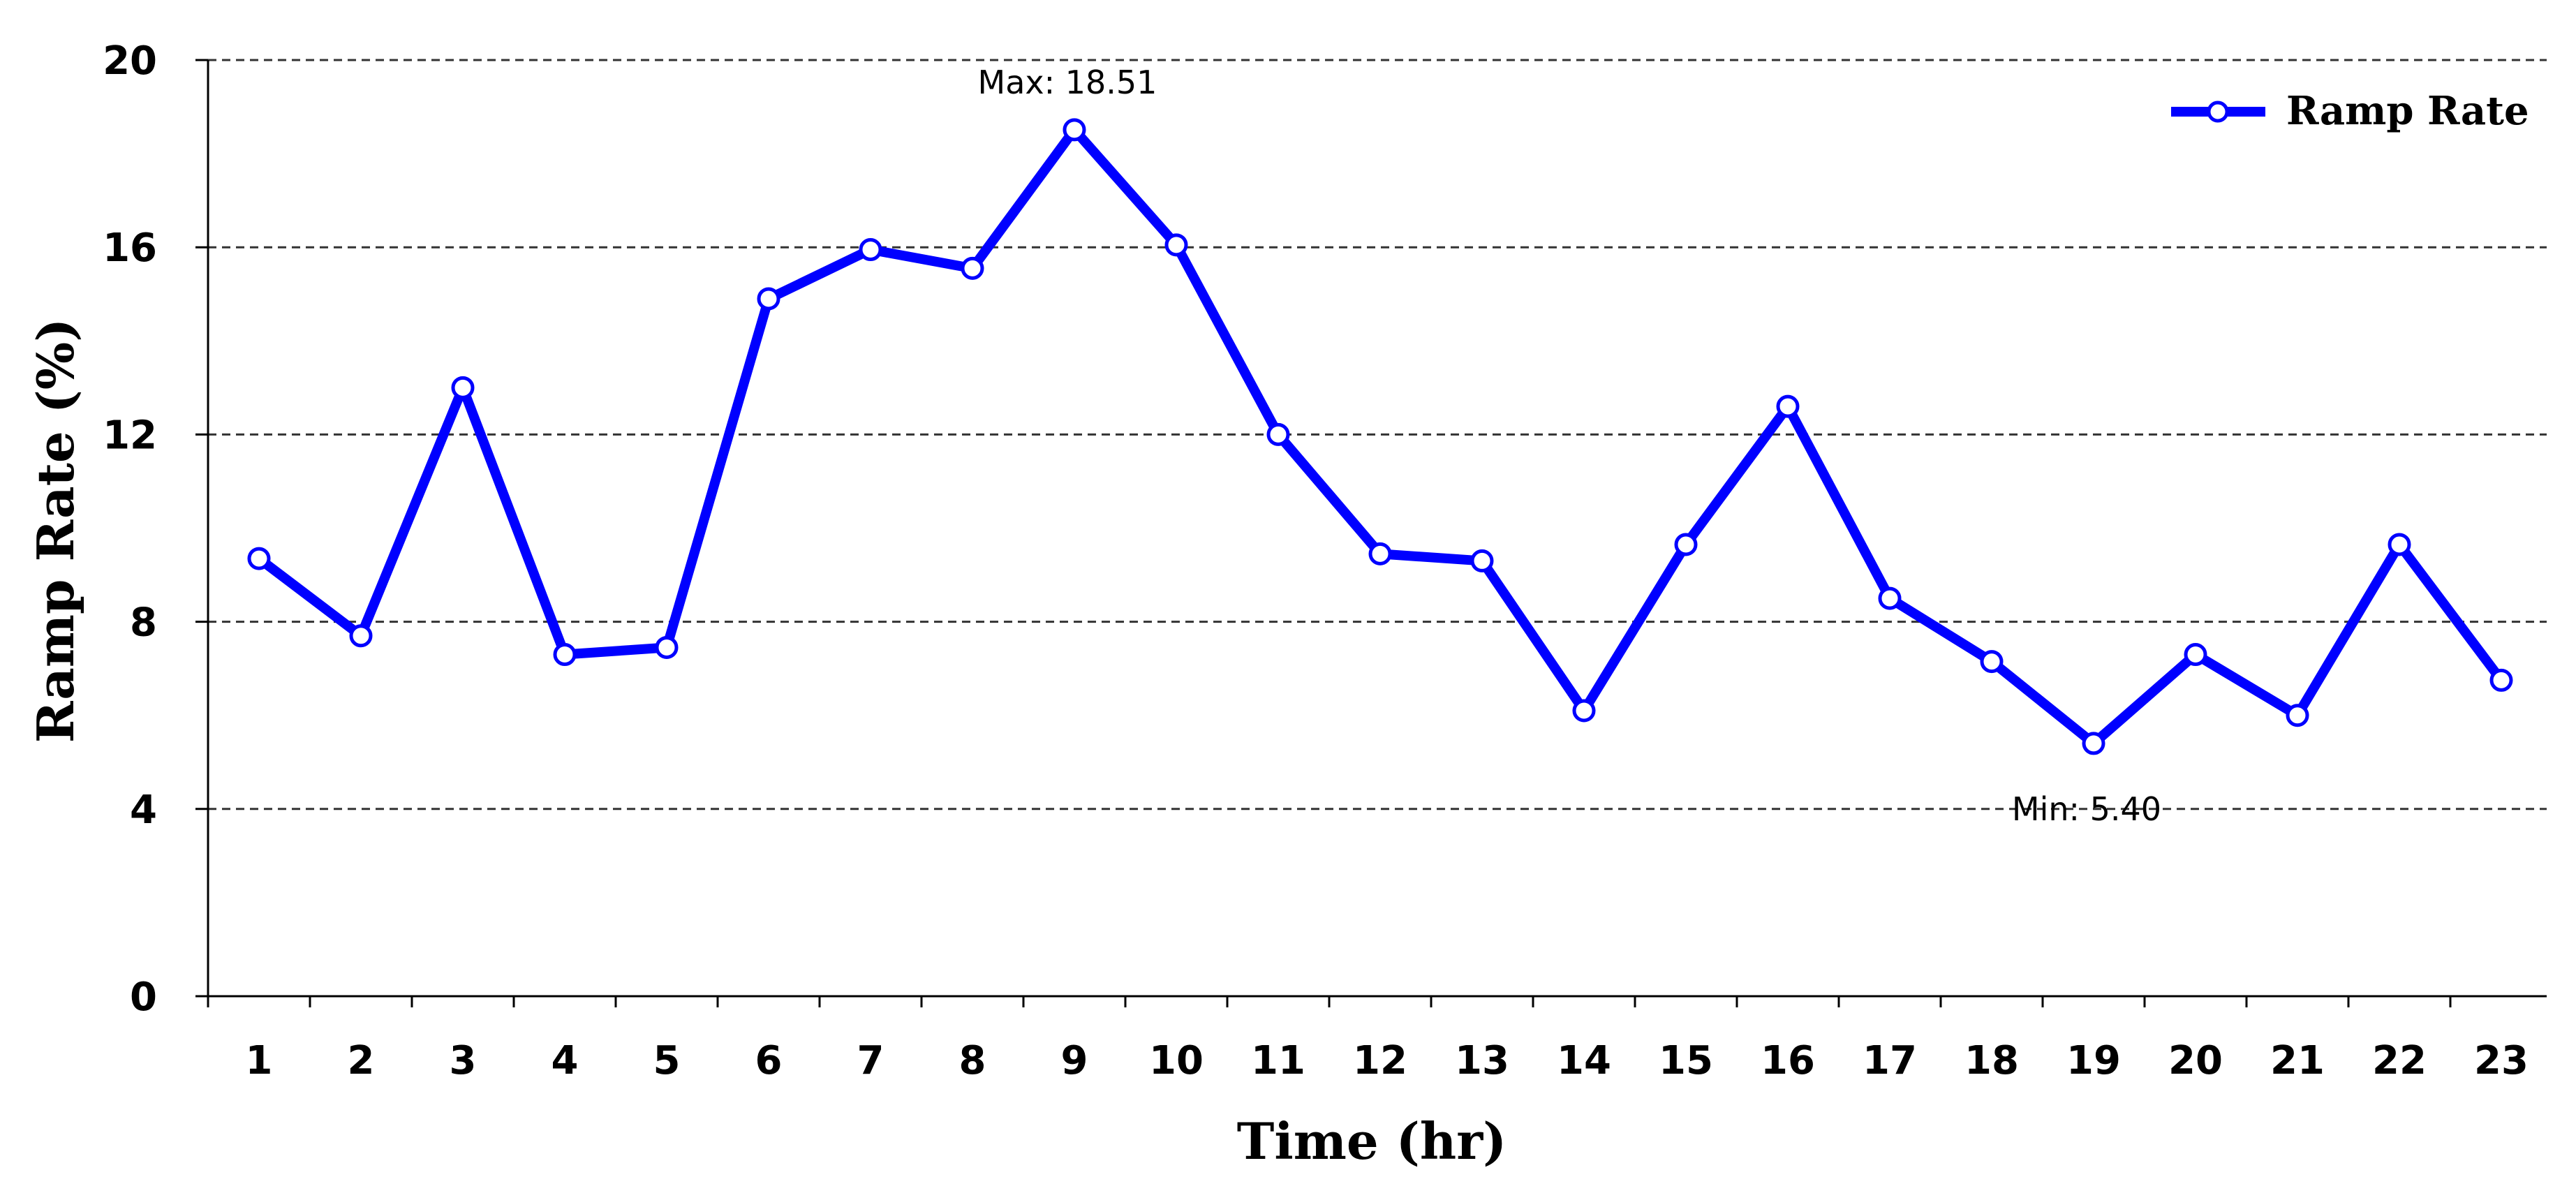  I want to click on x-tick-label: 18, so click(1991, 1060).